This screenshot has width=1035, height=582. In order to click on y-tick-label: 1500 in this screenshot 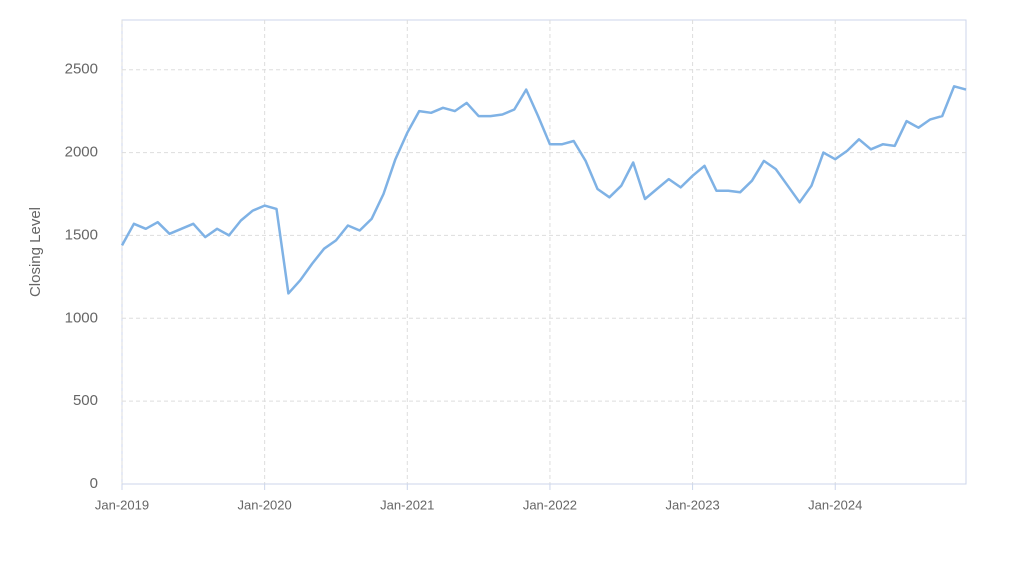, I will do `click(81, 234)`.